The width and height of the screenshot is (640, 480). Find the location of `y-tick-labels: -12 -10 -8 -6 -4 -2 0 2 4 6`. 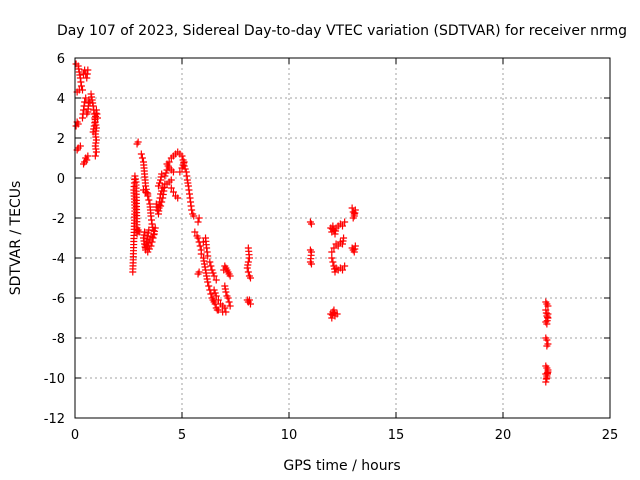

y-tick-labels: -12 -10 -8 -6 -4 -2 0 2 4 6 is located at coordinates (54, 239).